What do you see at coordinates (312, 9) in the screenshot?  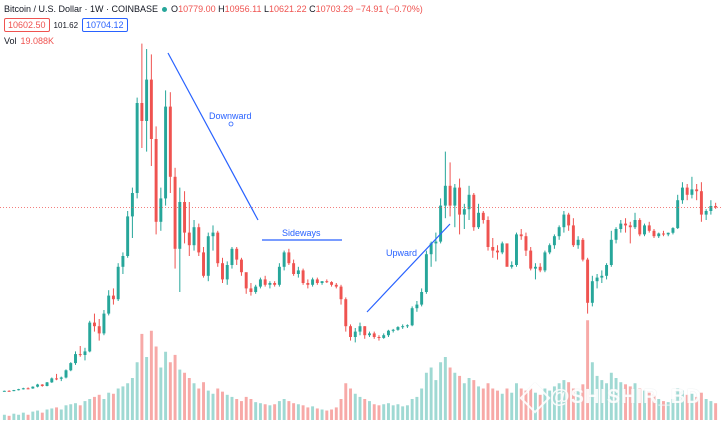 I see `close-label: C` at bounding box center [312, 9].